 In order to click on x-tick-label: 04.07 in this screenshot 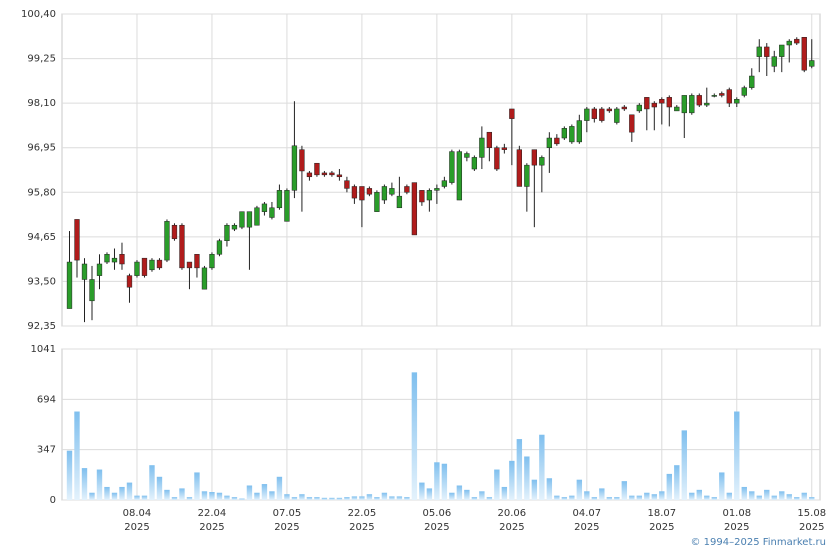, I will do `click(587, 513)`.